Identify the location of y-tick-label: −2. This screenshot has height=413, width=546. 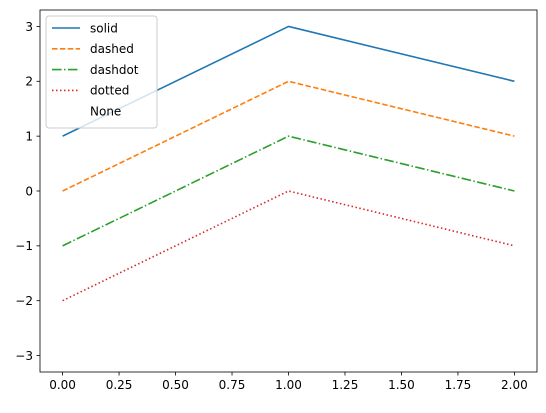
(24, 301).